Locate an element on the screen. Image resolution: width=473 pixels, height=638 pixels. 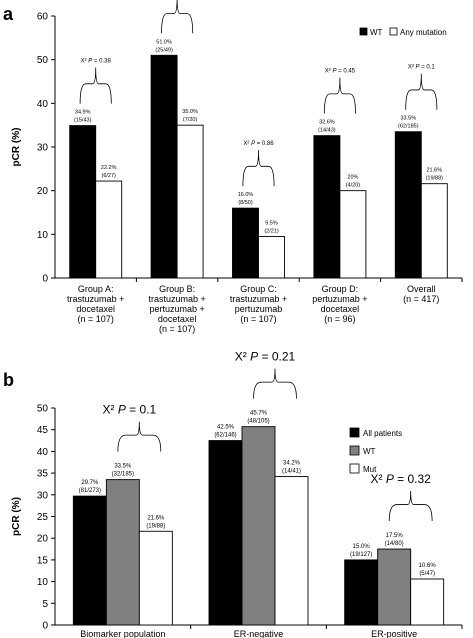
legend-label: WT is located at coordinates (376, 32).